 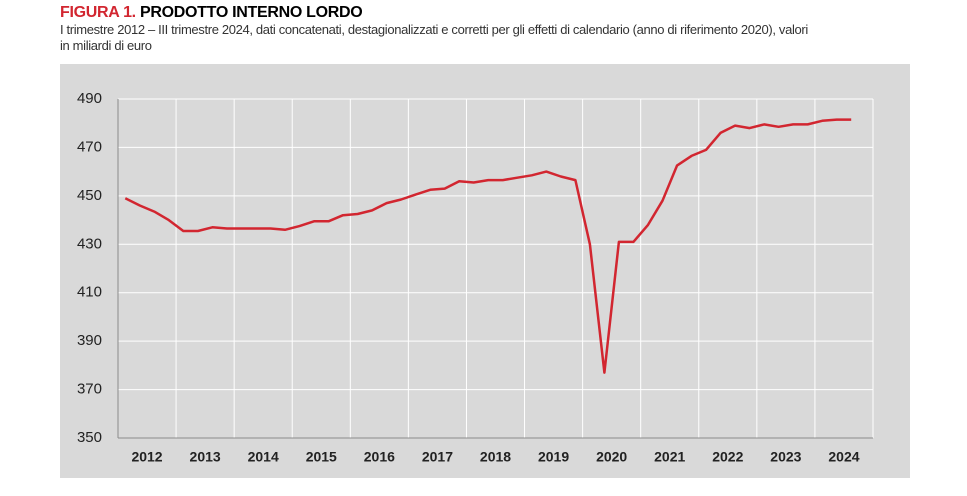 I want to click on x-tick-label: 2019, so click(x=553, y=457).